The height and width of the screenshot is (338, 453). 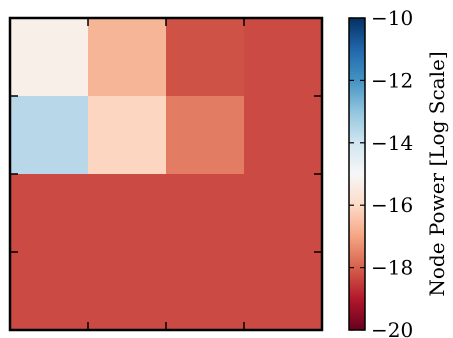 I want to click on colorbar-ticks: −10 −12 −14 −16 −18 −20, so click(x=381, y=172).